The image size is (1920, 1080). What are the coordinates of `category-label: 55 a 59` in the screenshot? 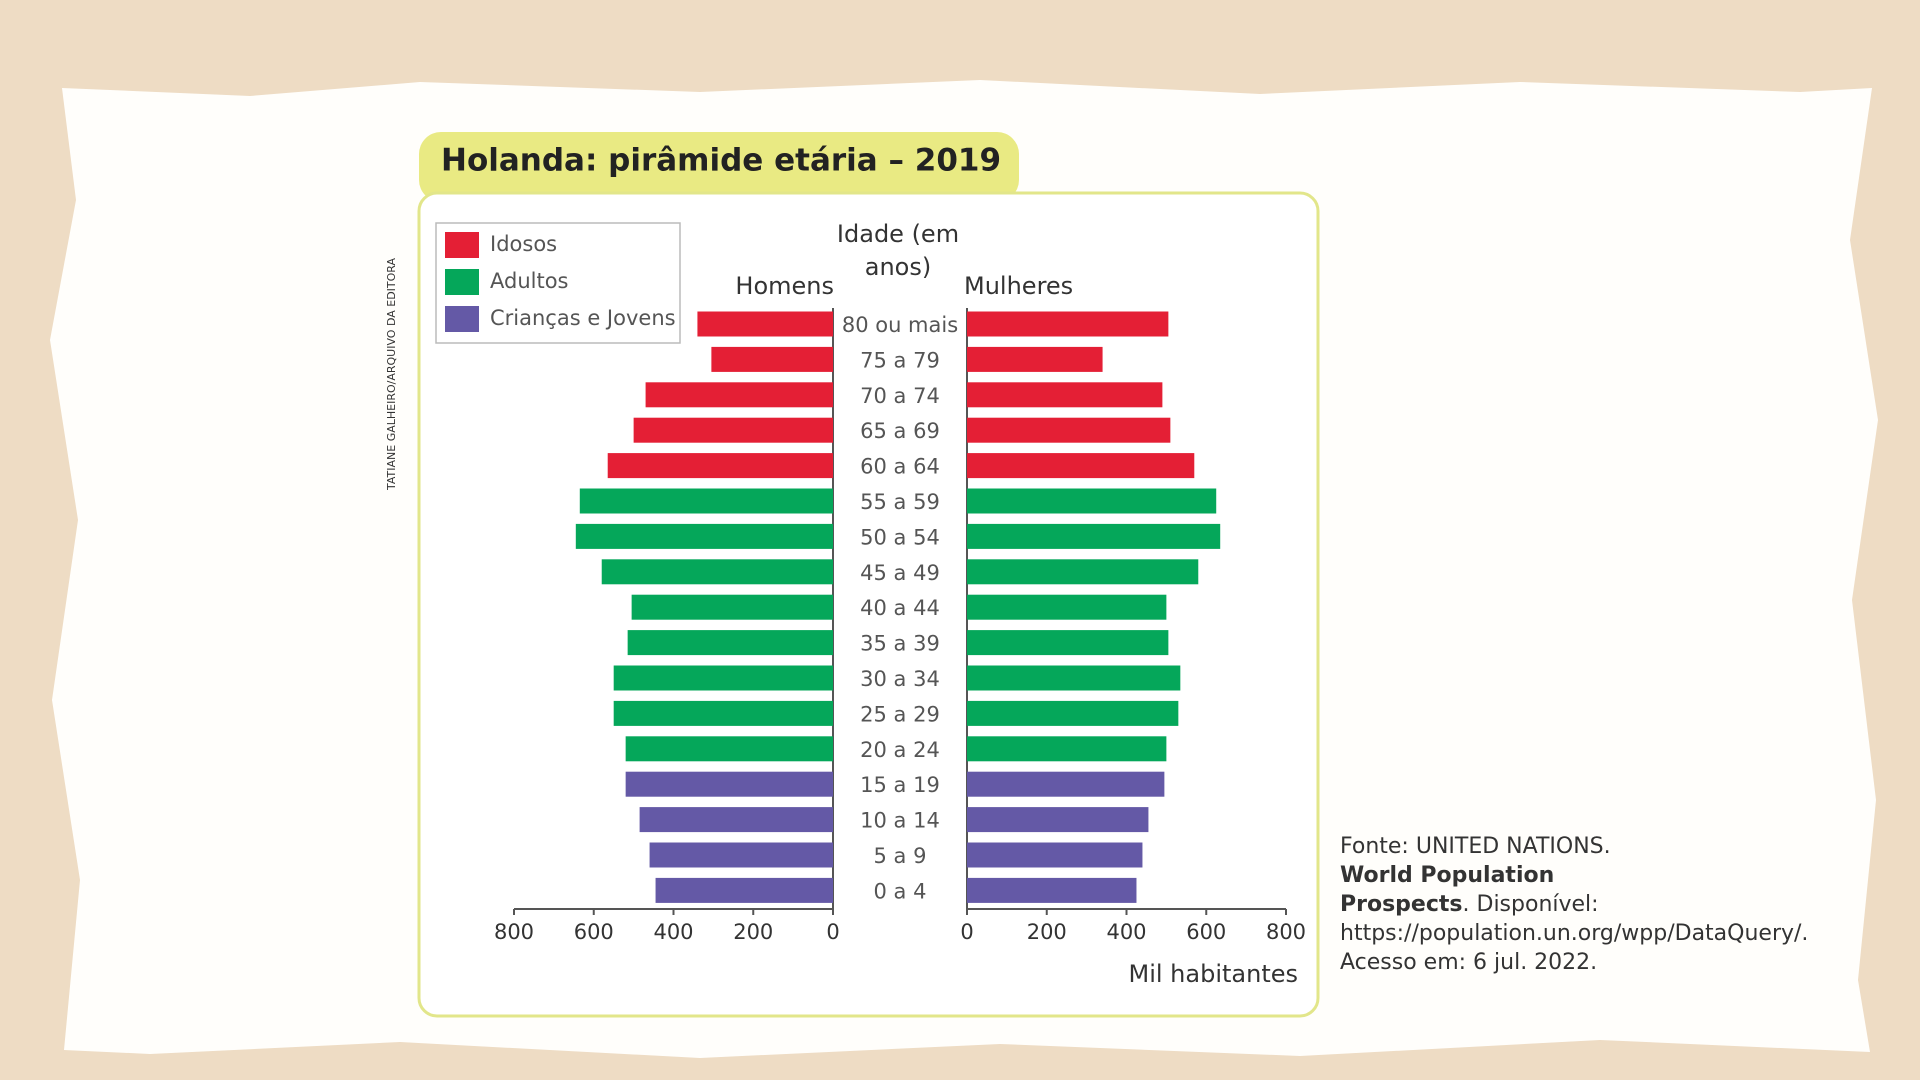 It's located at (900, 502).